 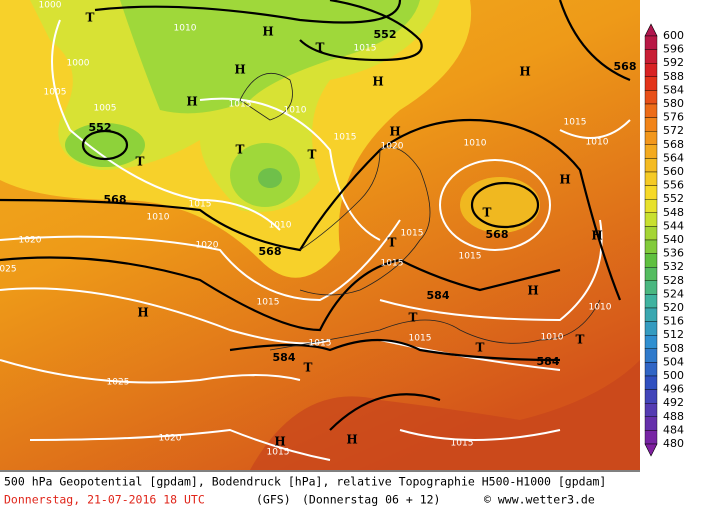 I want to click on legend-label: 588, so click(x=673, y=76).